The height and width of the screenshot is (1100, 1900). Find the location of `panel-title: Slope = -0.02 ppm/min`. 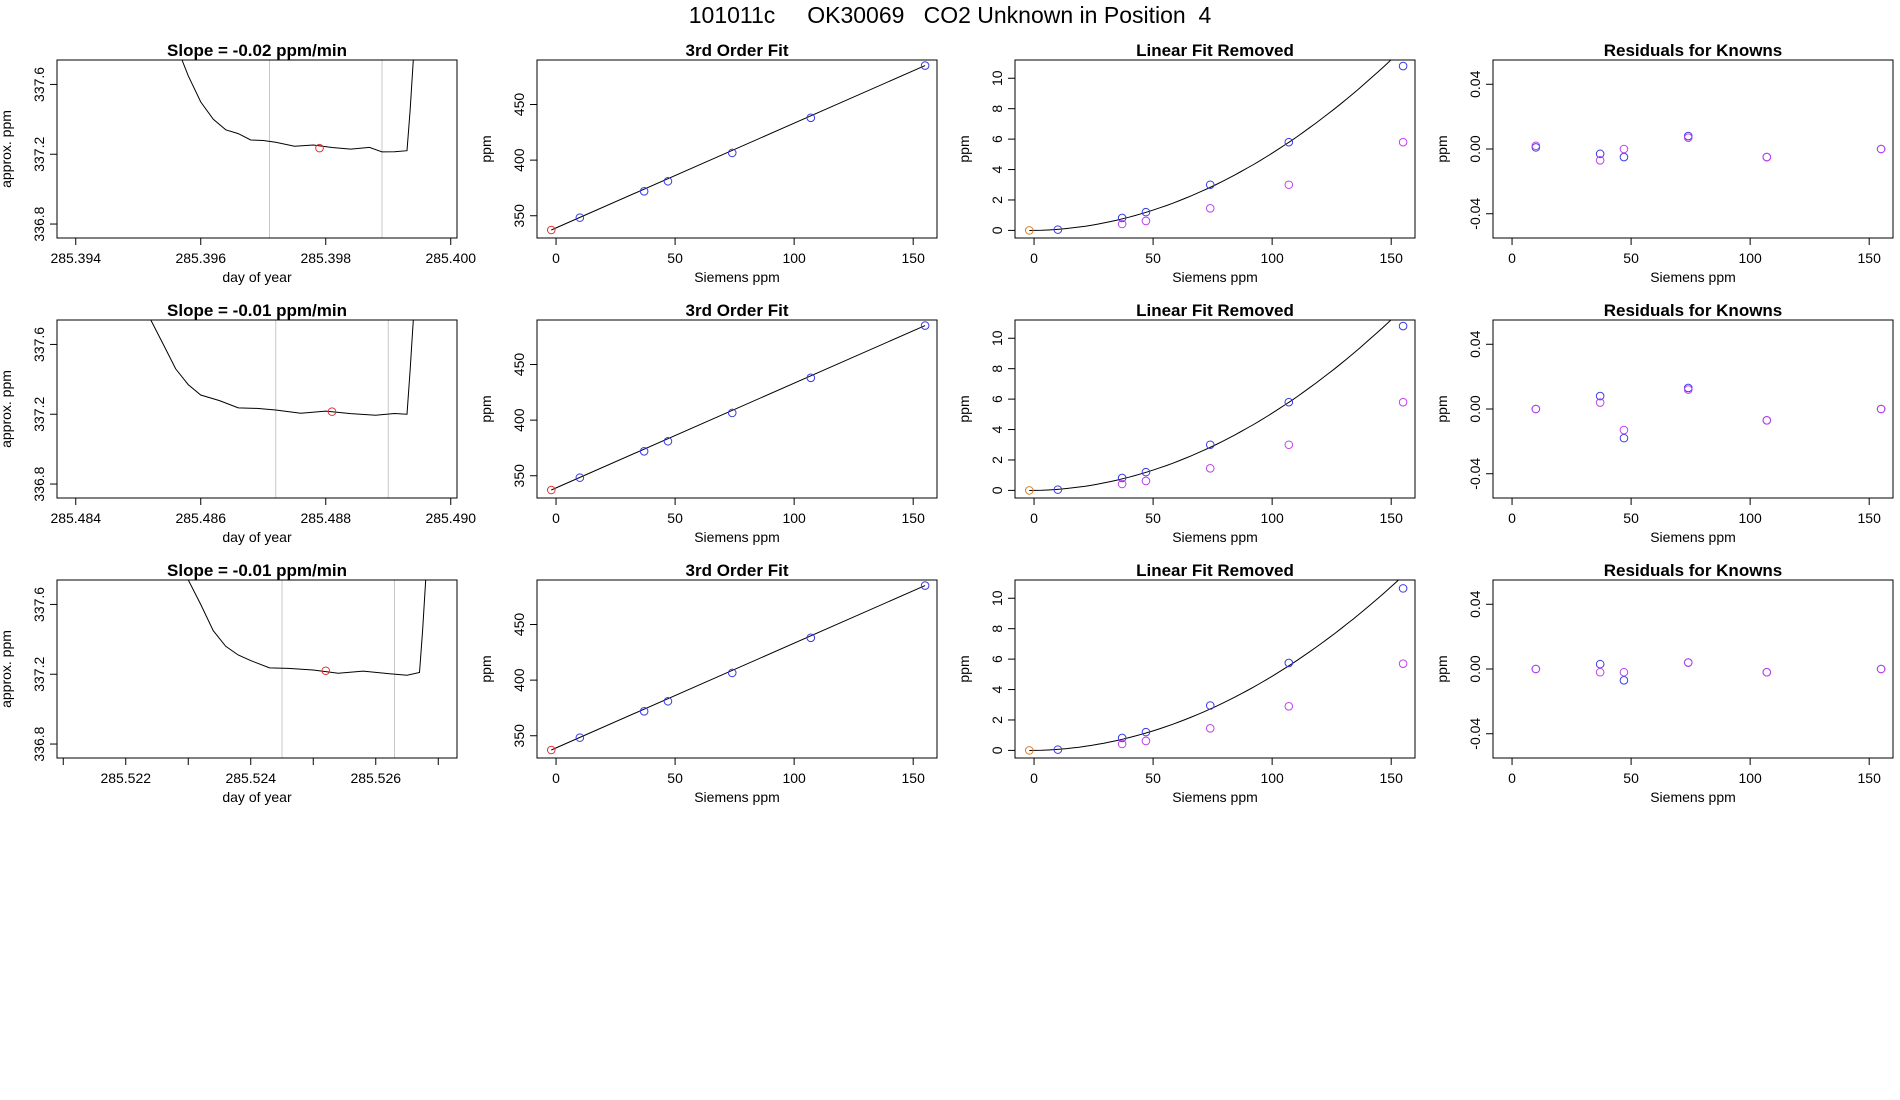

panel-title: Slope = -0.02 ppm/min is located at coordinates (257, 50).